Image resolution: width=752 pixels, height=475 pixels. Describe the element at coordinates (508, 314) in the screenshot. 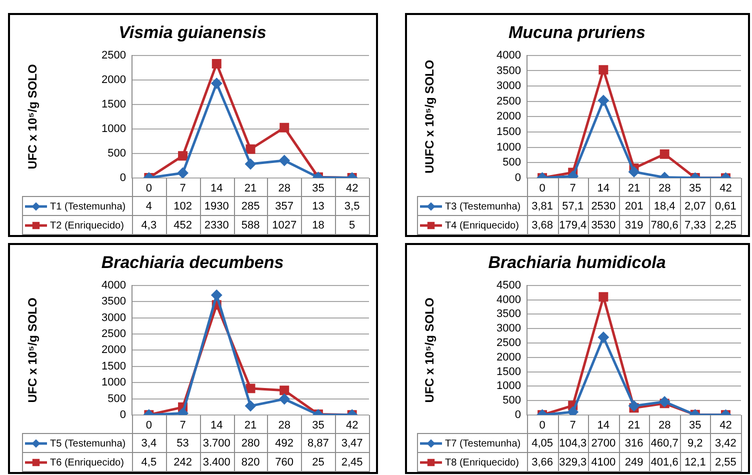

I see `y-tick-label: 3500` at that location.